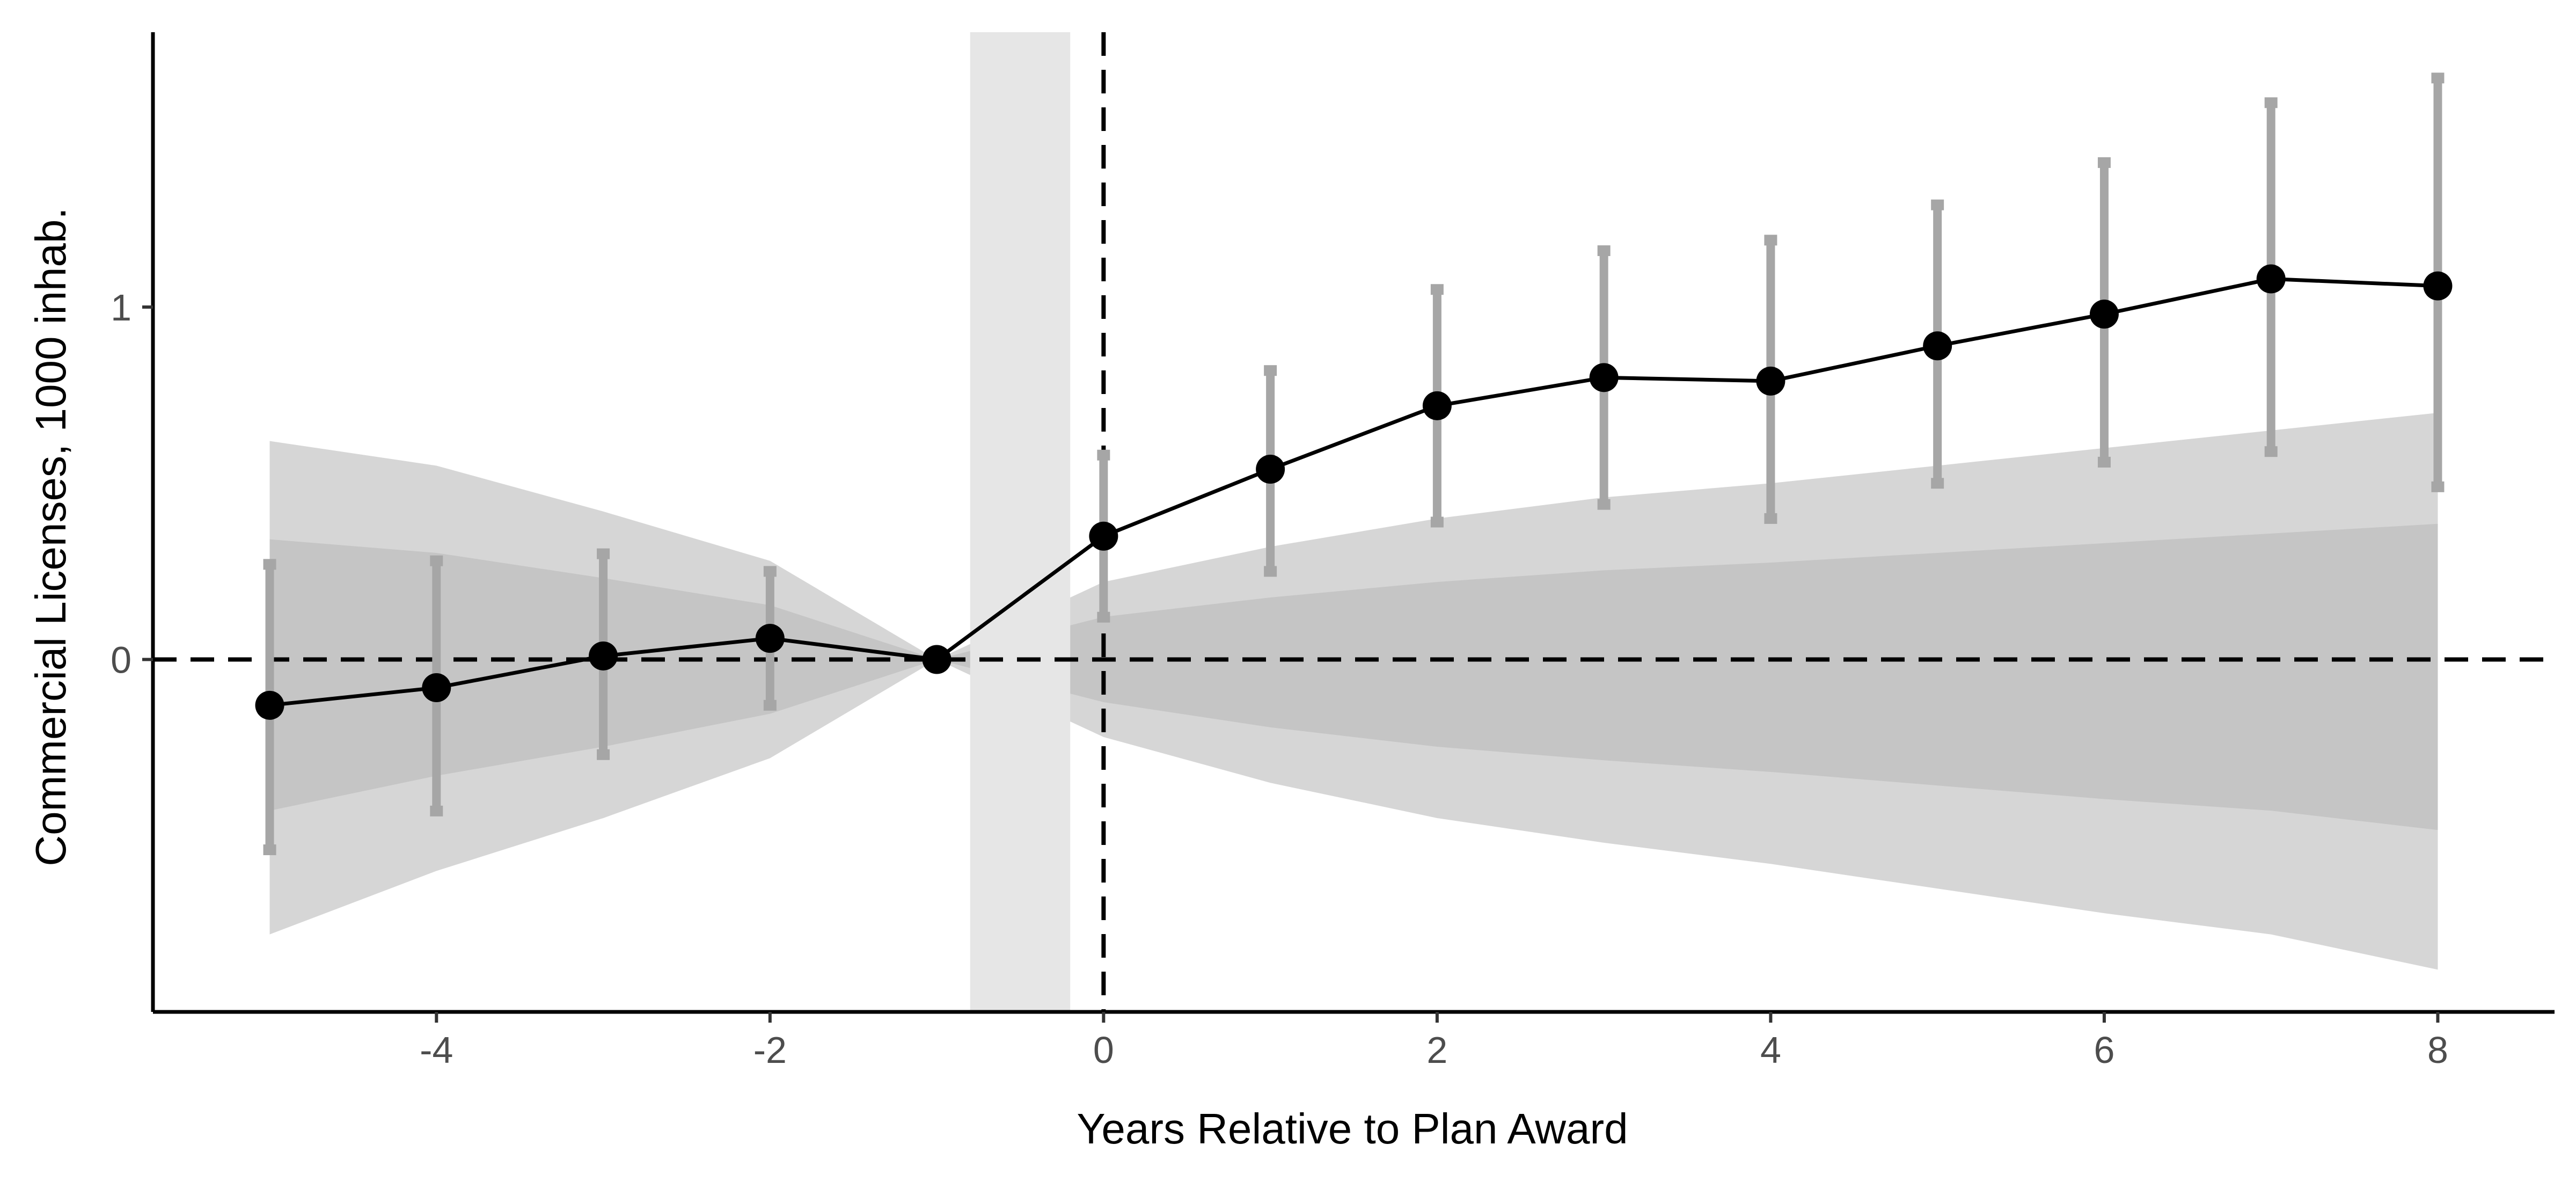  I want to click on x-tick-label: 2, so click(1436, 1050).